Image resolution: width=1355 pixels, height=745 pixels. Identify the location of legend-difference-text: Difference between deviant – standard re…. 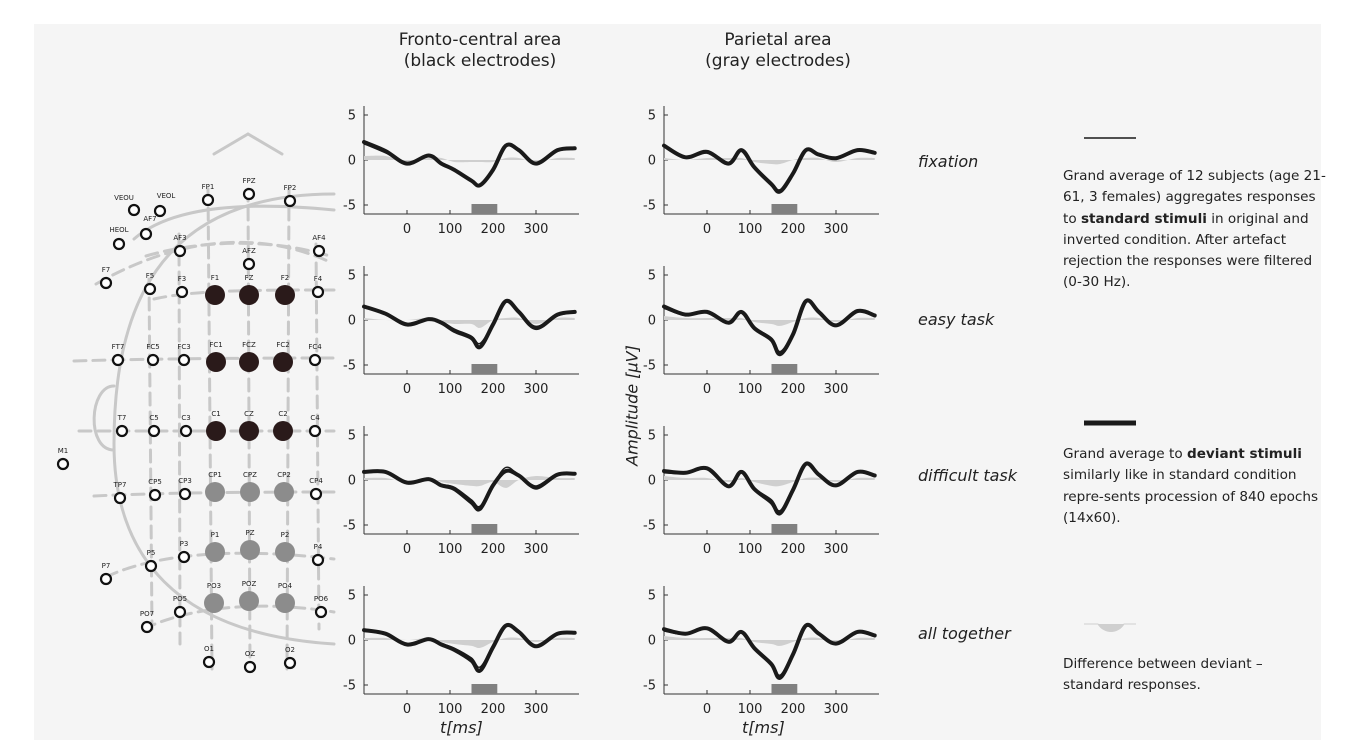
(1163, 675).